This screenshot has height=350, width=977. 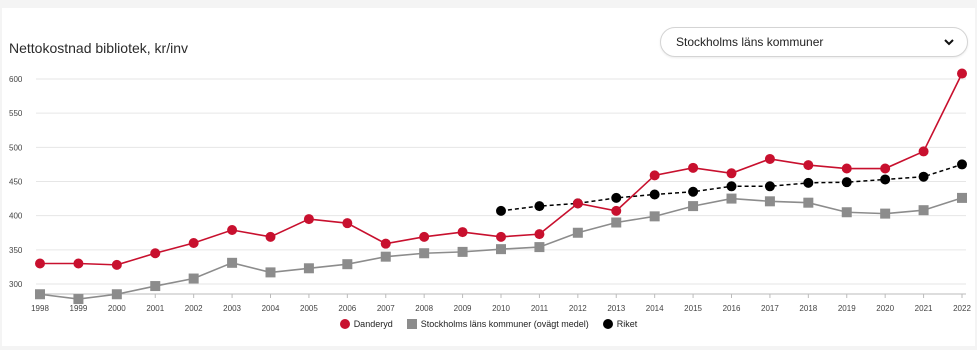 I want to click on x-tick-label: 2022, so click(x=962, y=308).